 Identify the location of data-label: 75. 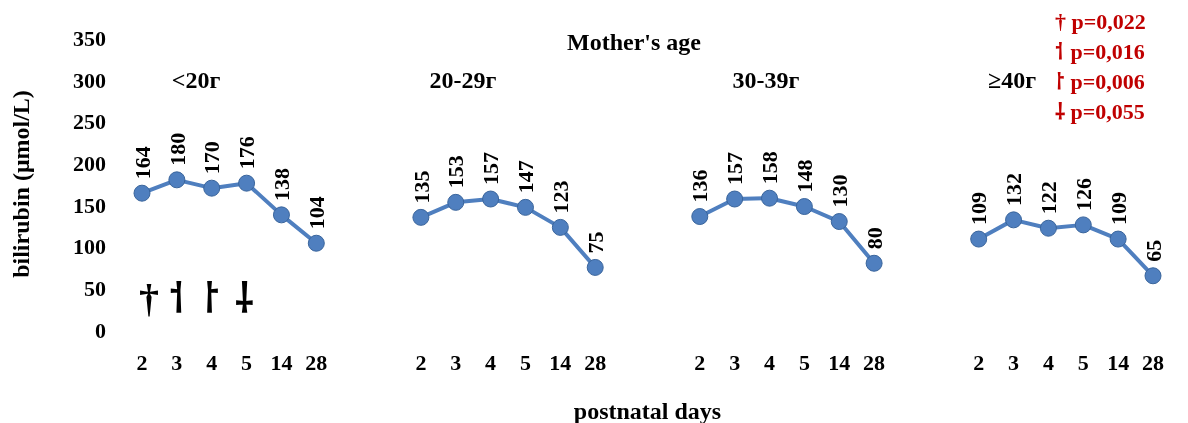
(595, 242).